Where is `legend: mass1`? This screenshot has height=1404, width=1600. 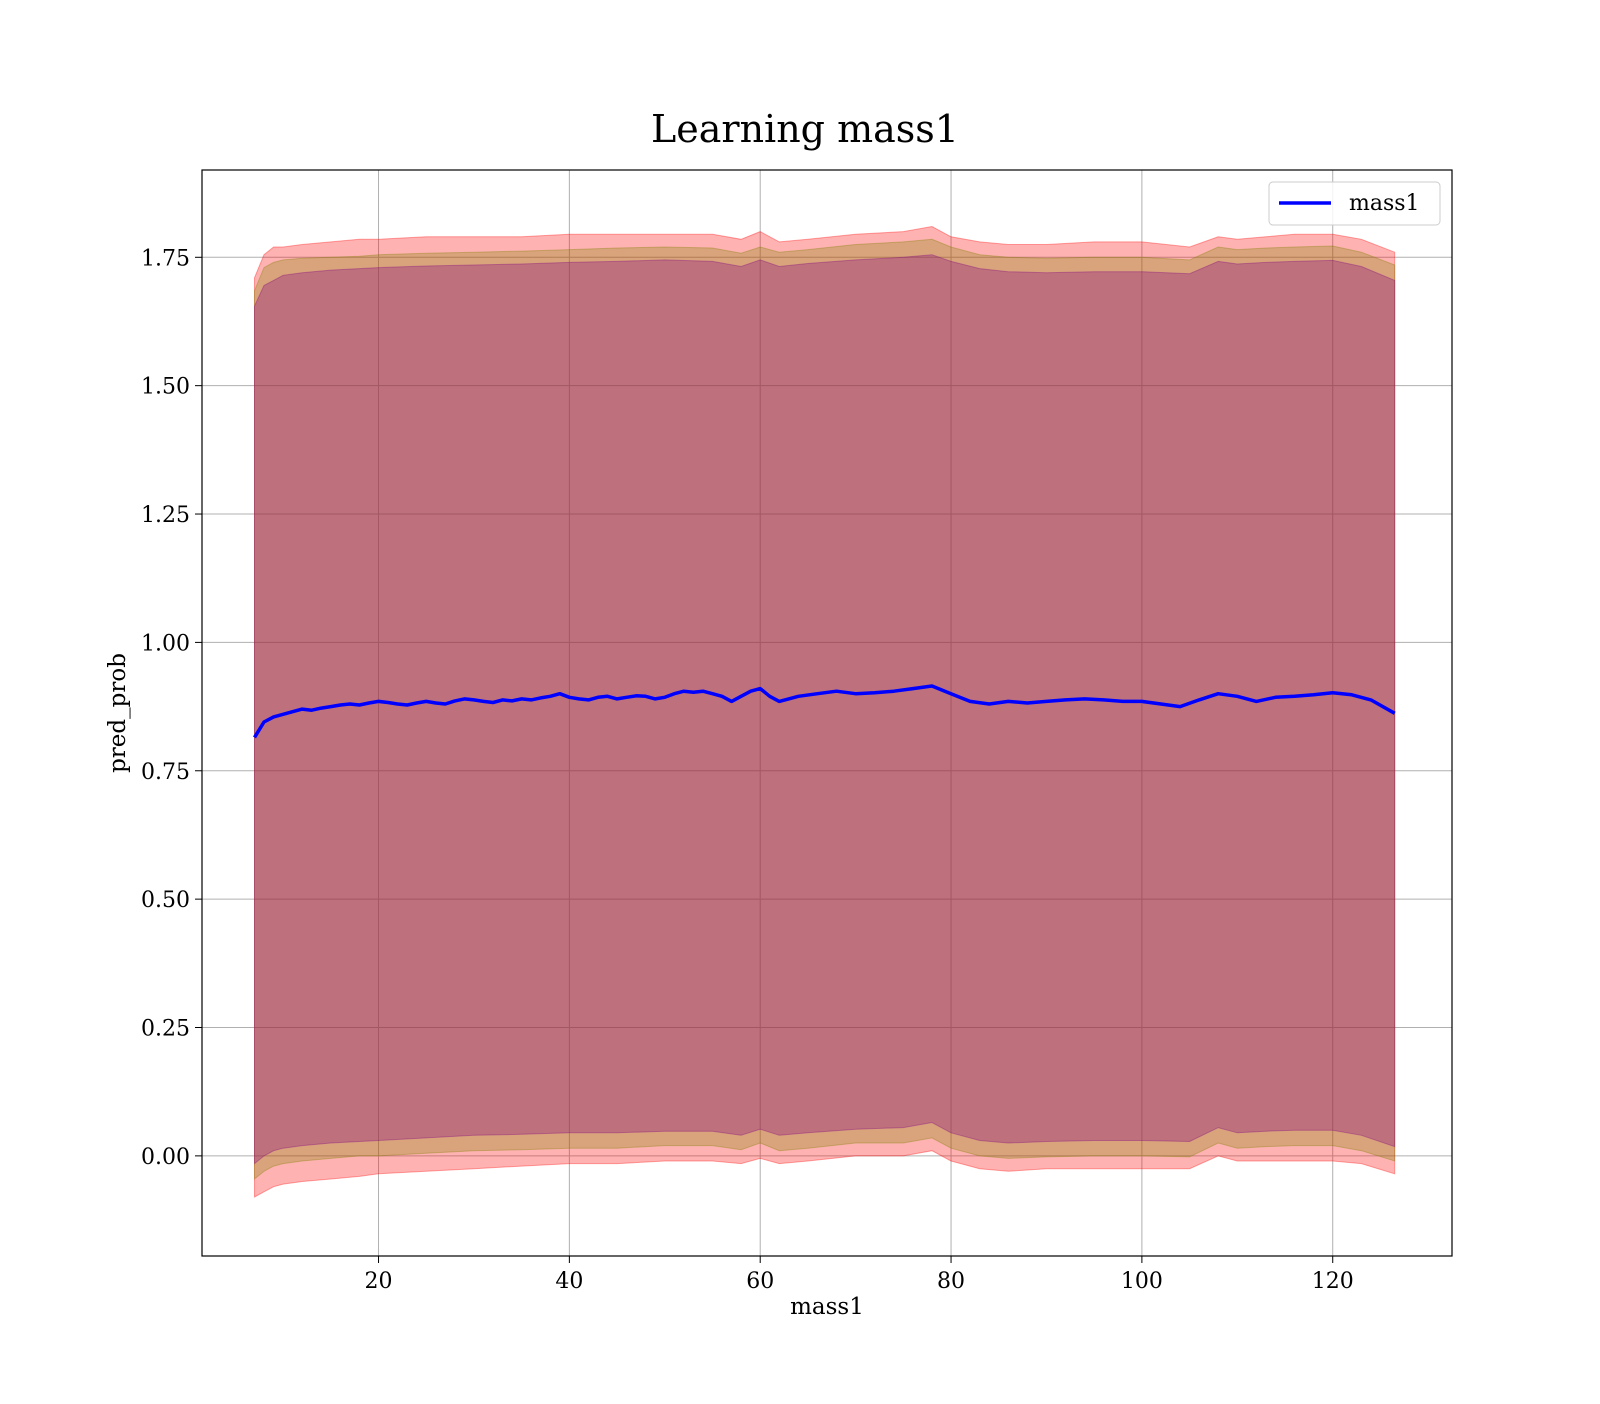 legend: mass1 is located at coordinates (1354, 203).